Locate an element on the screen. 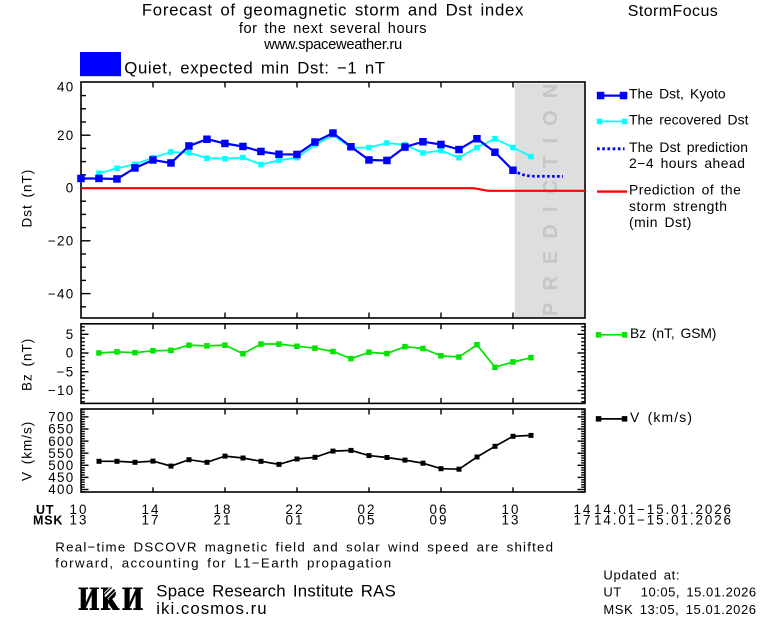 The height and width of the screenshot is (620, 760). svg-text: The Dst prediction is located at coordinates (688, 147).